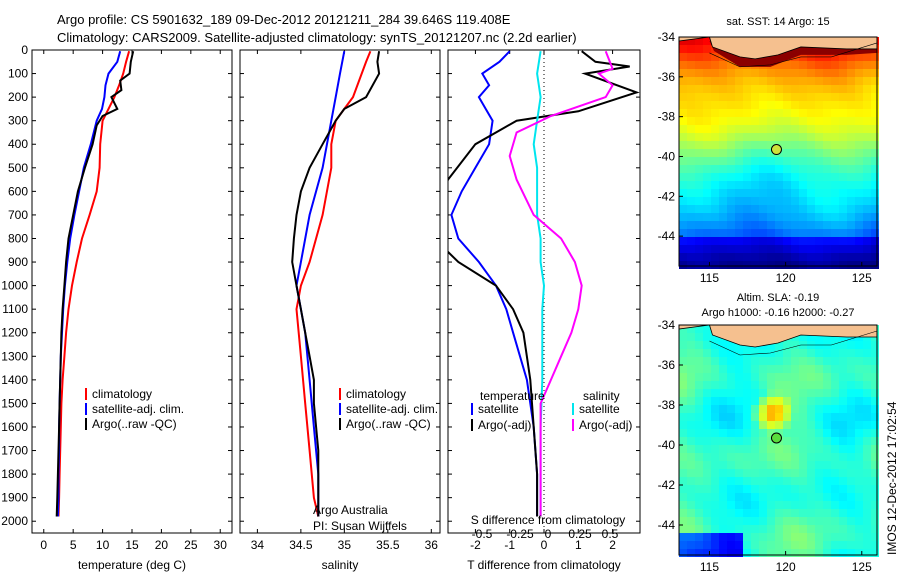 This screenshot has height=580, width=900. Describe the element at coordinates (14, 403) in the screenshot. I see `y-tick-label: 1500` at that location.